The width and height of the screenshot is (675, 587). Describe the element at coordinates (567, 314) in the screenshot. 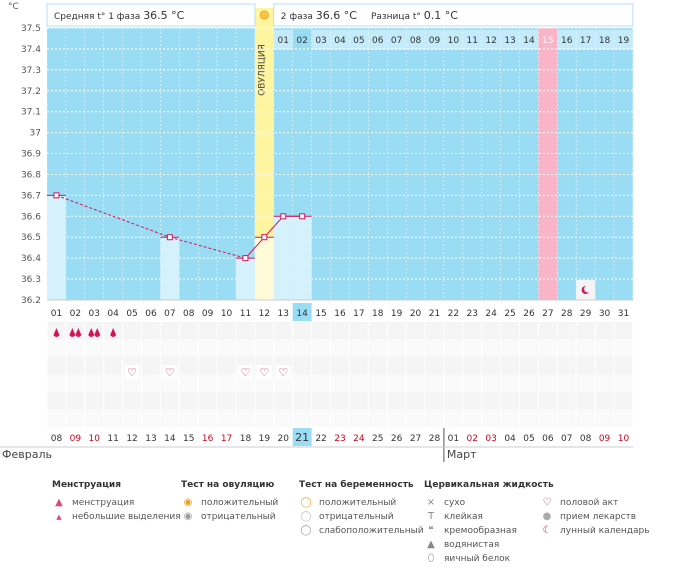

I see `cycle-day-label: 28` at that location.